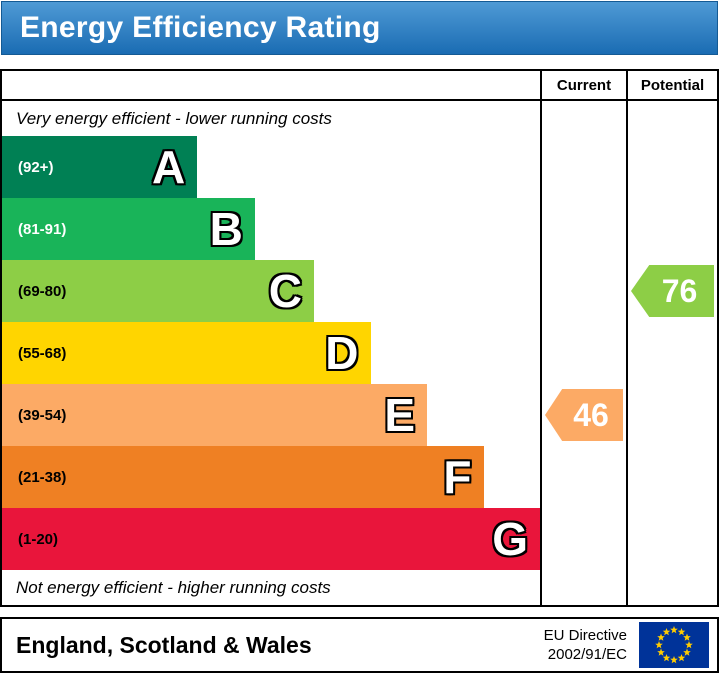  What do you see at coordinates (271, 539) in the screenshot?
I see `band-row-g: (1-20) G` at bounding box center [271, 539].